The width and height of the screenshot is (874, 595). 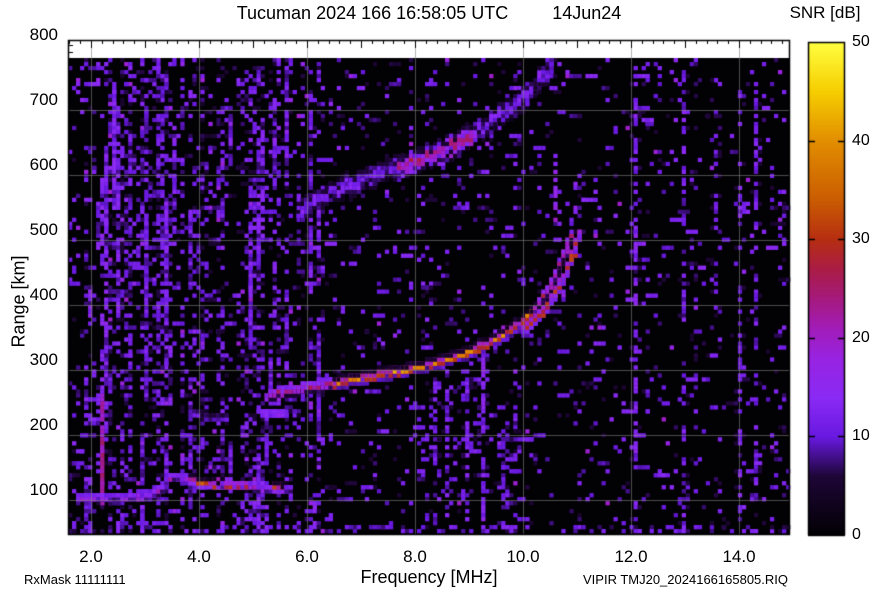 What do you see at coordinates (686, 579) in the screenshot?
I see `data-file-label: VIPIR TMJ20_2024166165805.RIQ` at bounding box center [686, 579].